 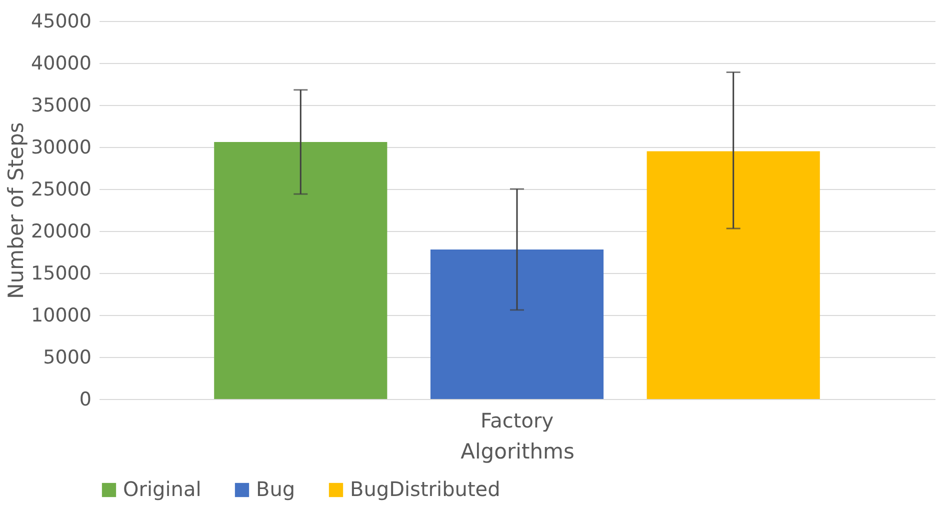 I want to click on y-tick-label: 10000, so click(x=61, y=315).